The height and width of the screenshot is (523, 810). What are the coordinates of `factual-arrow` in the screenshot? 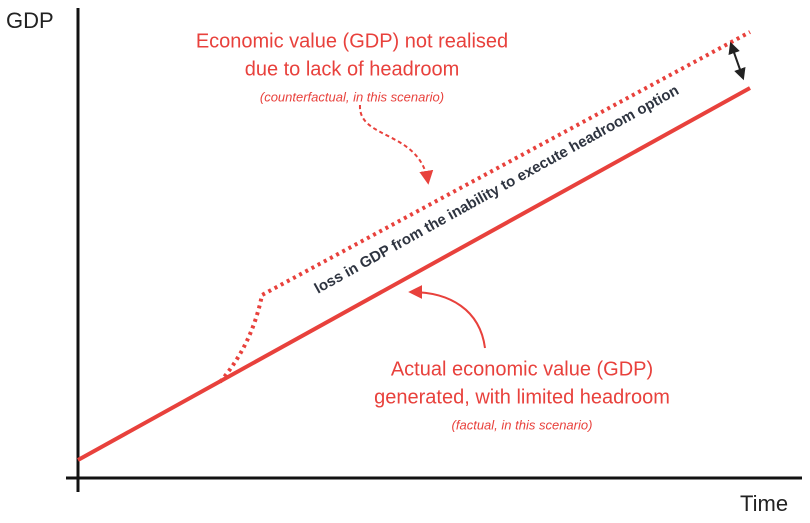 It's located at (447, 317).